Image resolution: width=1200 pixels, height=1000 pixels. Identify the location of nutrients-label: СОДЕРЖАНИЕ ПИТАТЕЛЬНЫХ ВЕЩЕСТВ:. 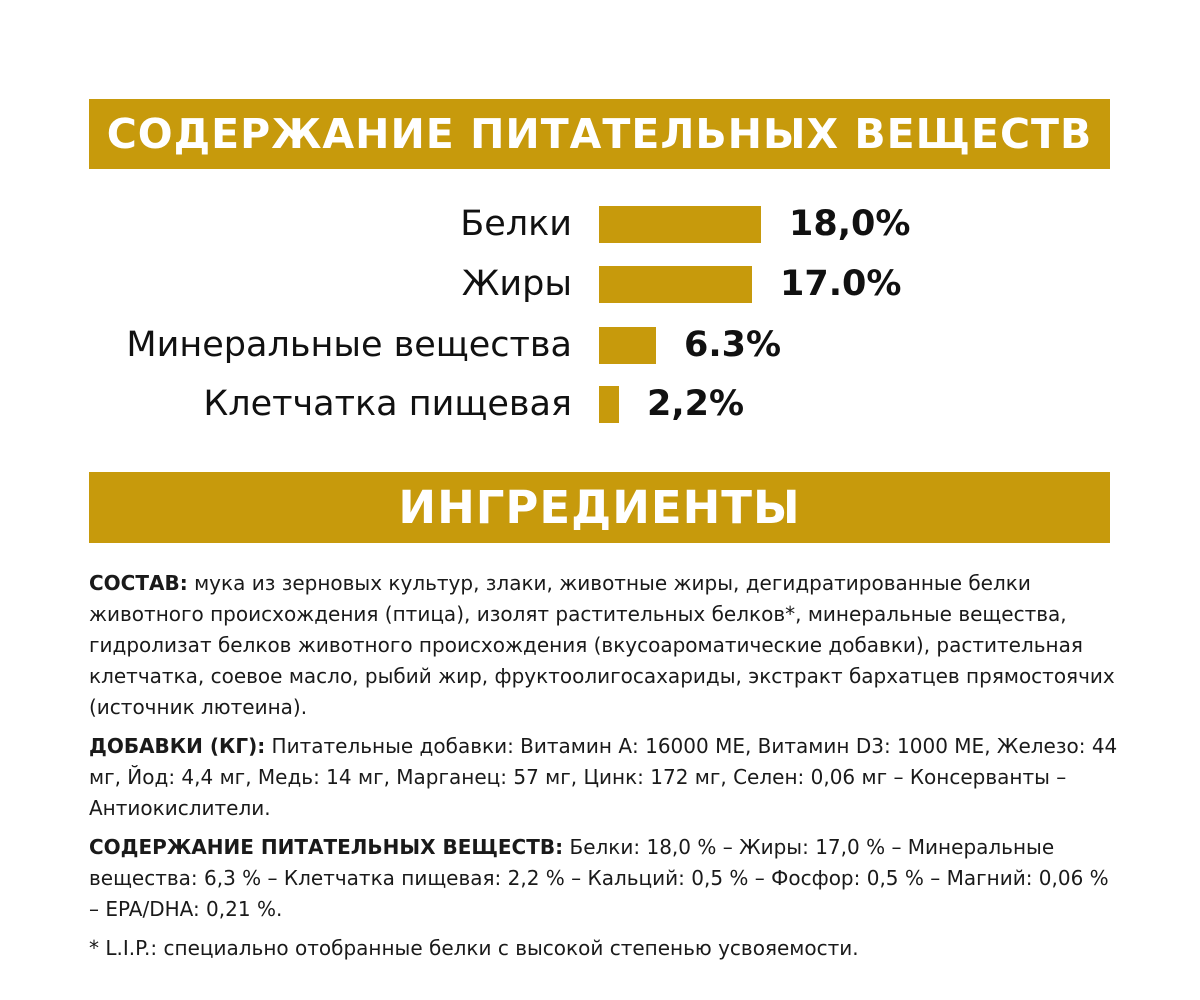
(326, 847).